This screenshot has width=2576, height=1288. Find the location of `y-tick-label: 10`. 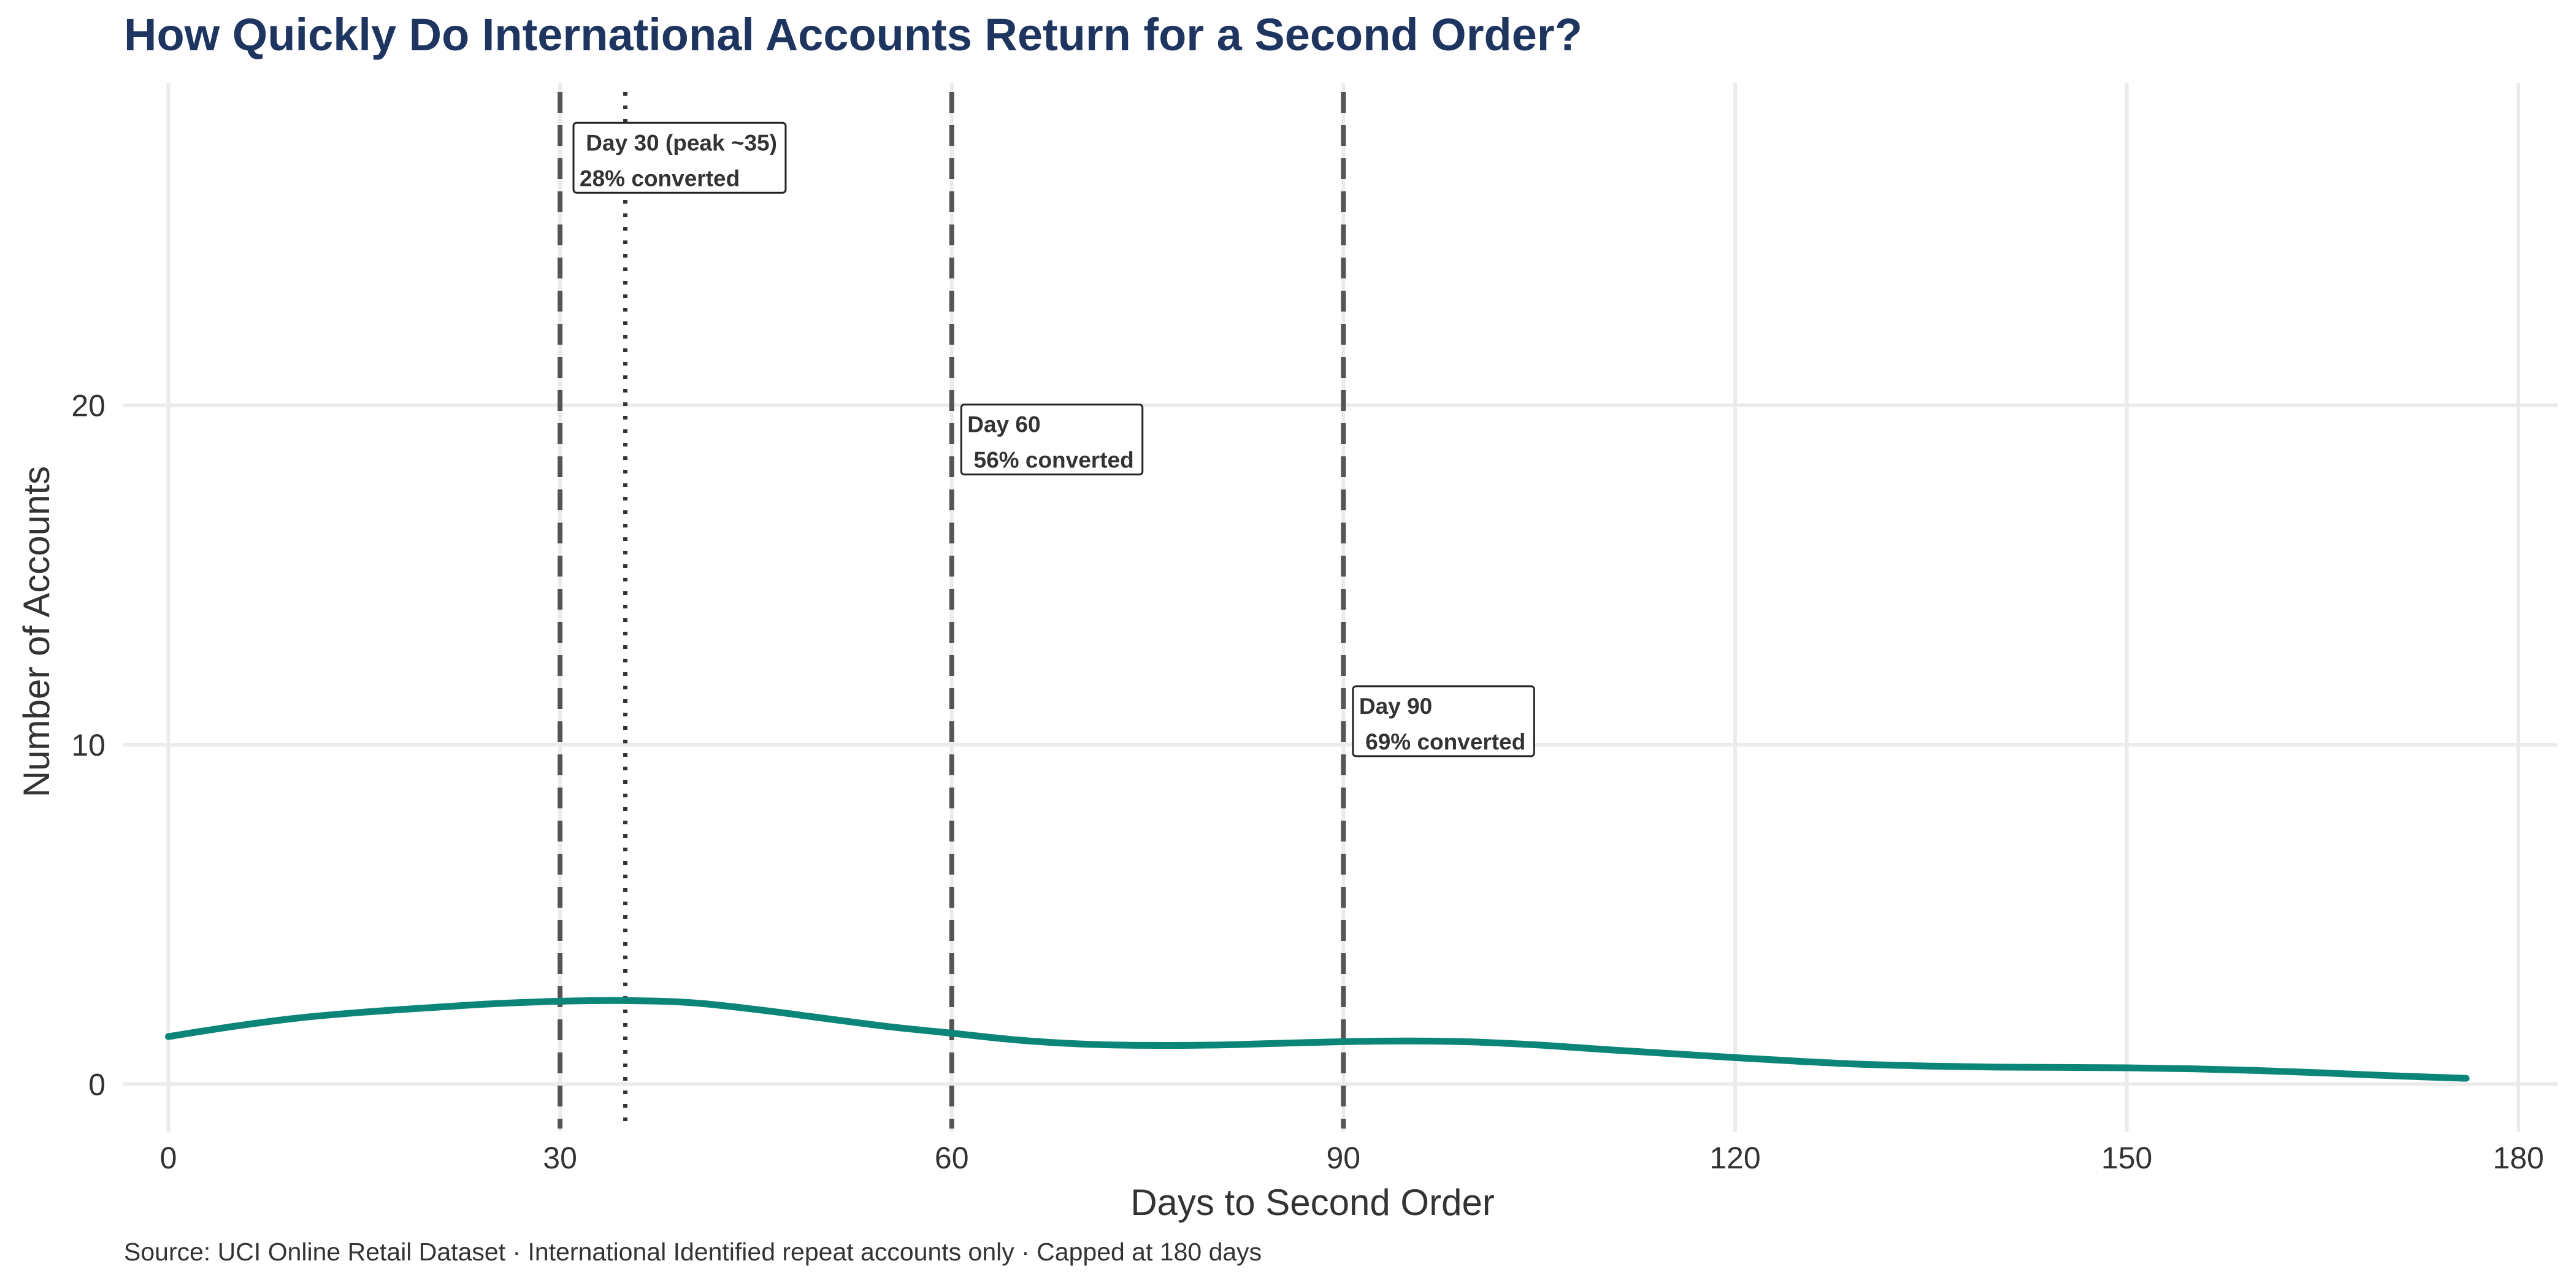

y-tick-label: 10 is located at coordinates (88, 745).